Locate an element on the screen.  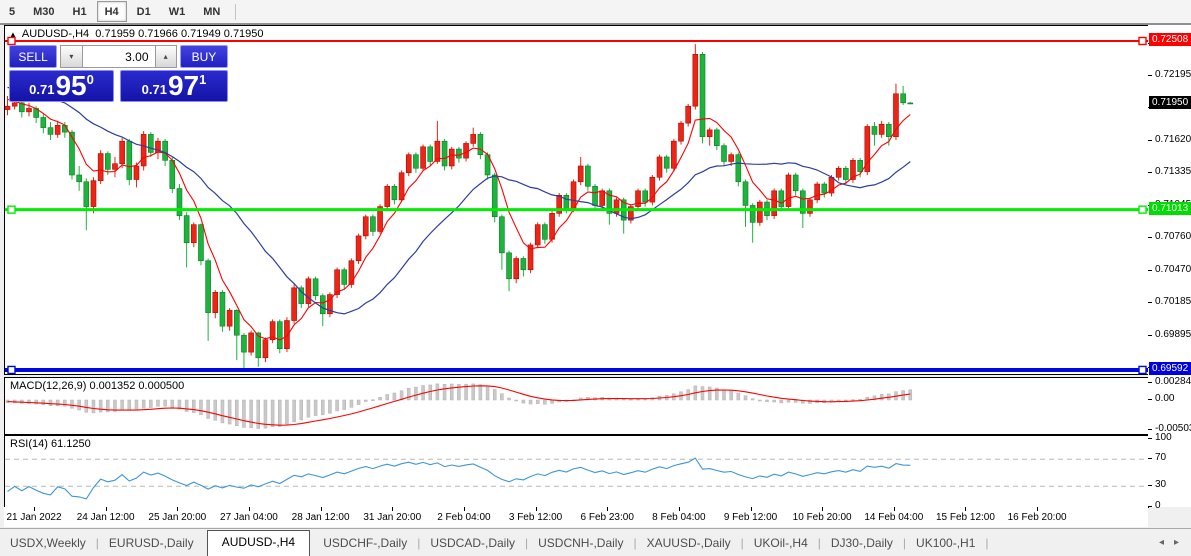
chart-tab-xauusd-daily: XAUUSD-,Daily is located at coordinates (688, 543).